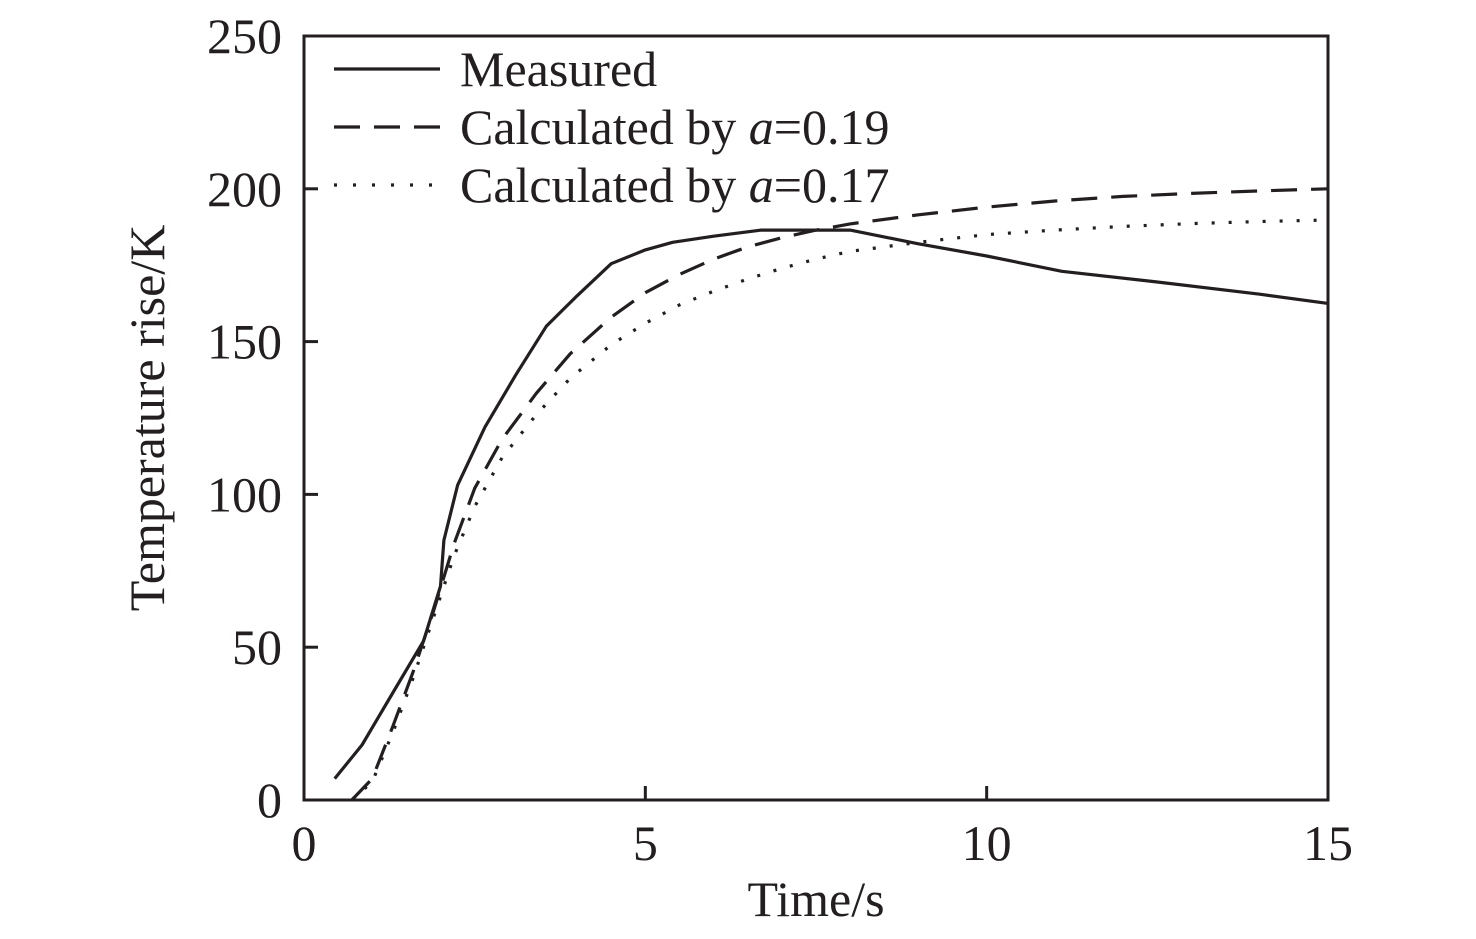 Image resolution: width=1476 pixels, height=939 pixels. I want to click on legend-label: Measured, so click(558, 69).